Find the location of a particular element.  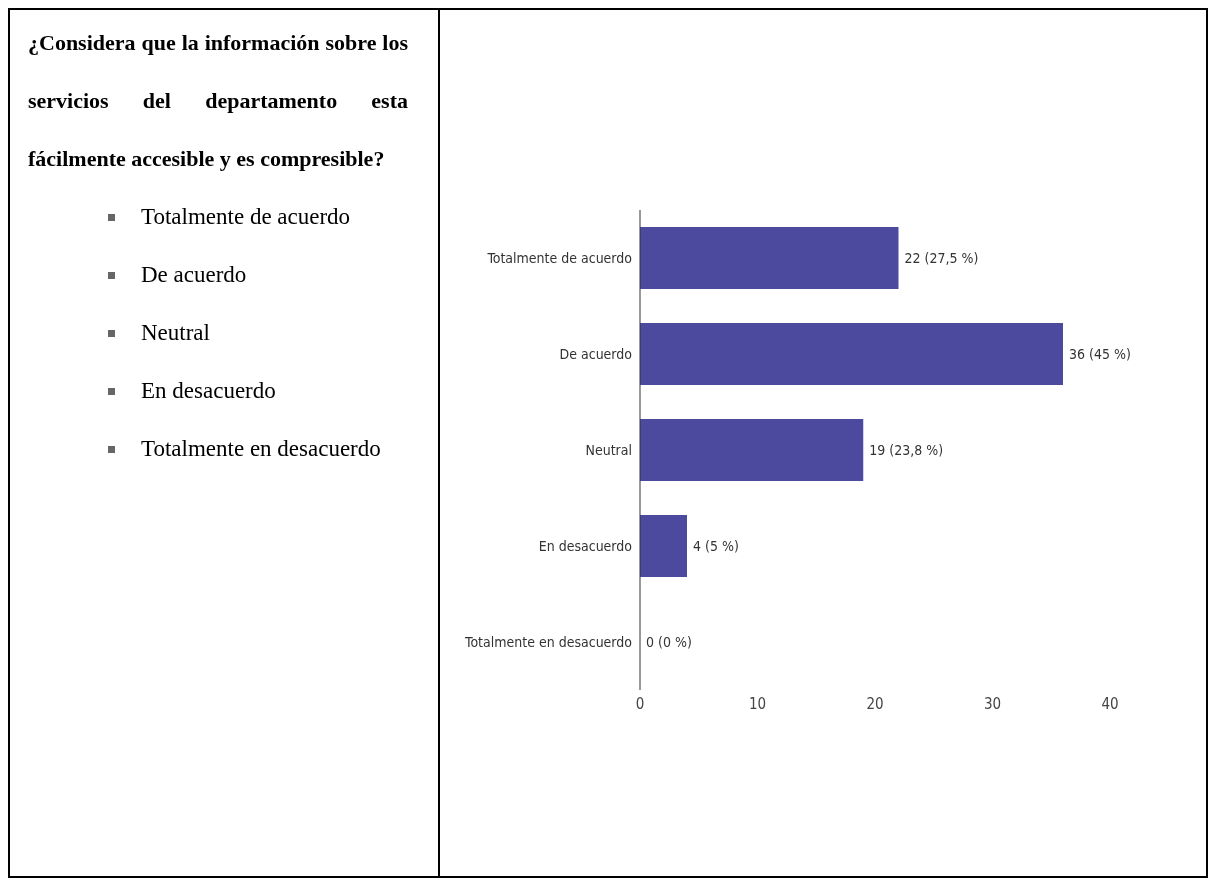

x-tick-label: 40 is located at coordinates (1110, 703).